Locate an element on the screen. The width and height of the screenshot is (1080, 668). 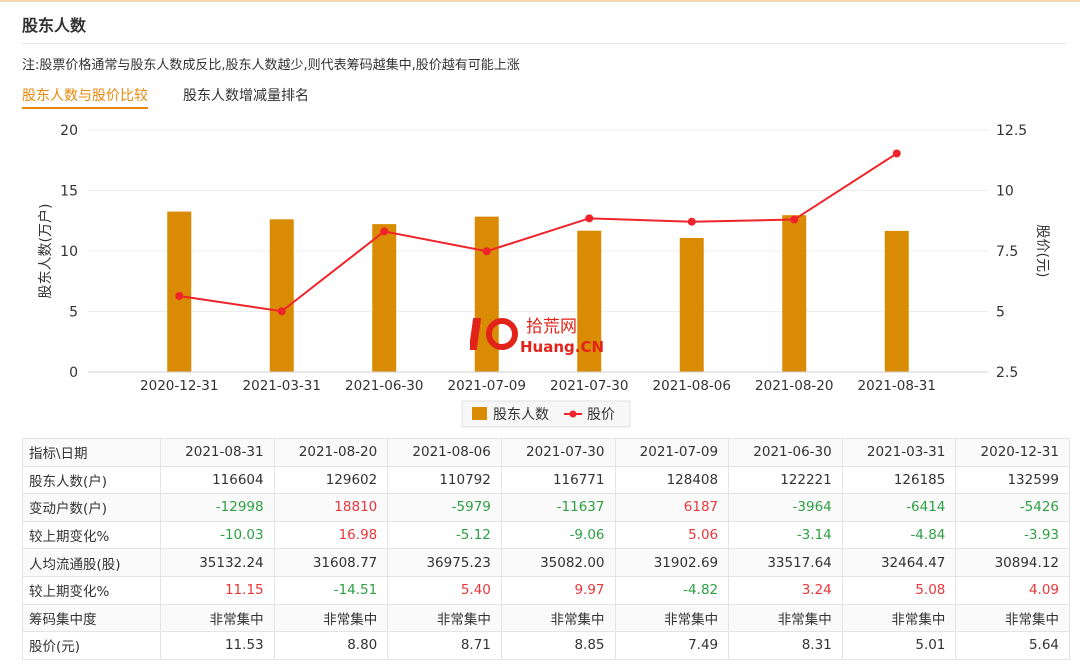
table-cell: -14.51 is located at coordinates (331, 590).